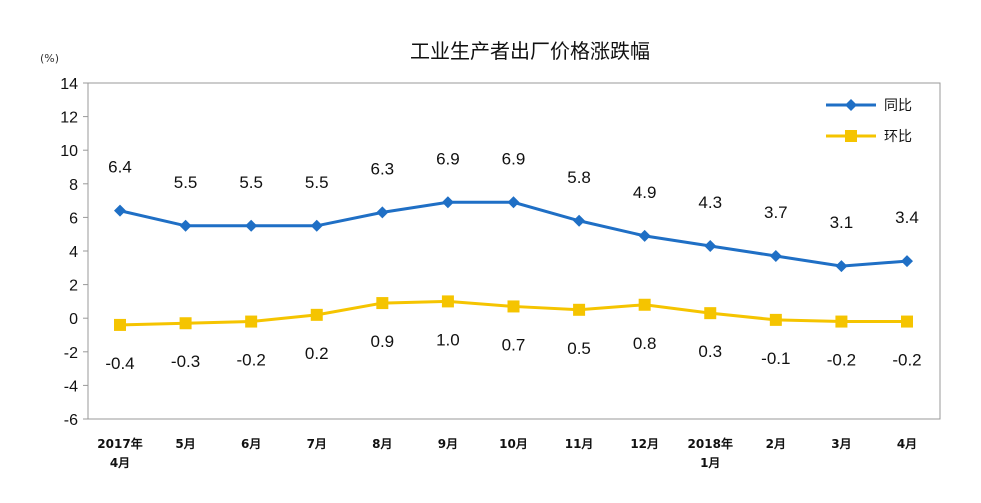  I want to click on x-tick-label: 1月, so click(710, 463).